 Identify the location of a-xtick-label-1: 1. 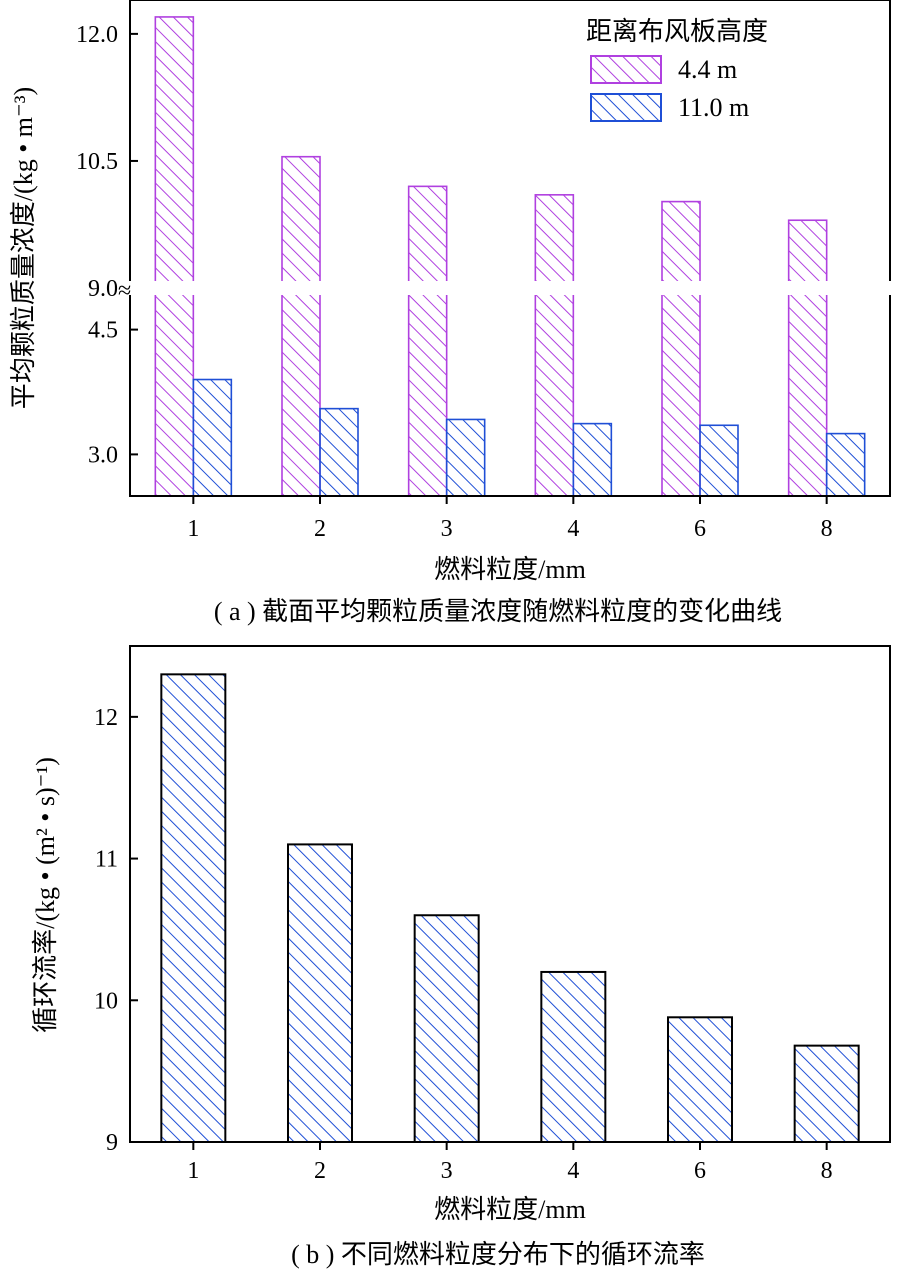
(193, 529).